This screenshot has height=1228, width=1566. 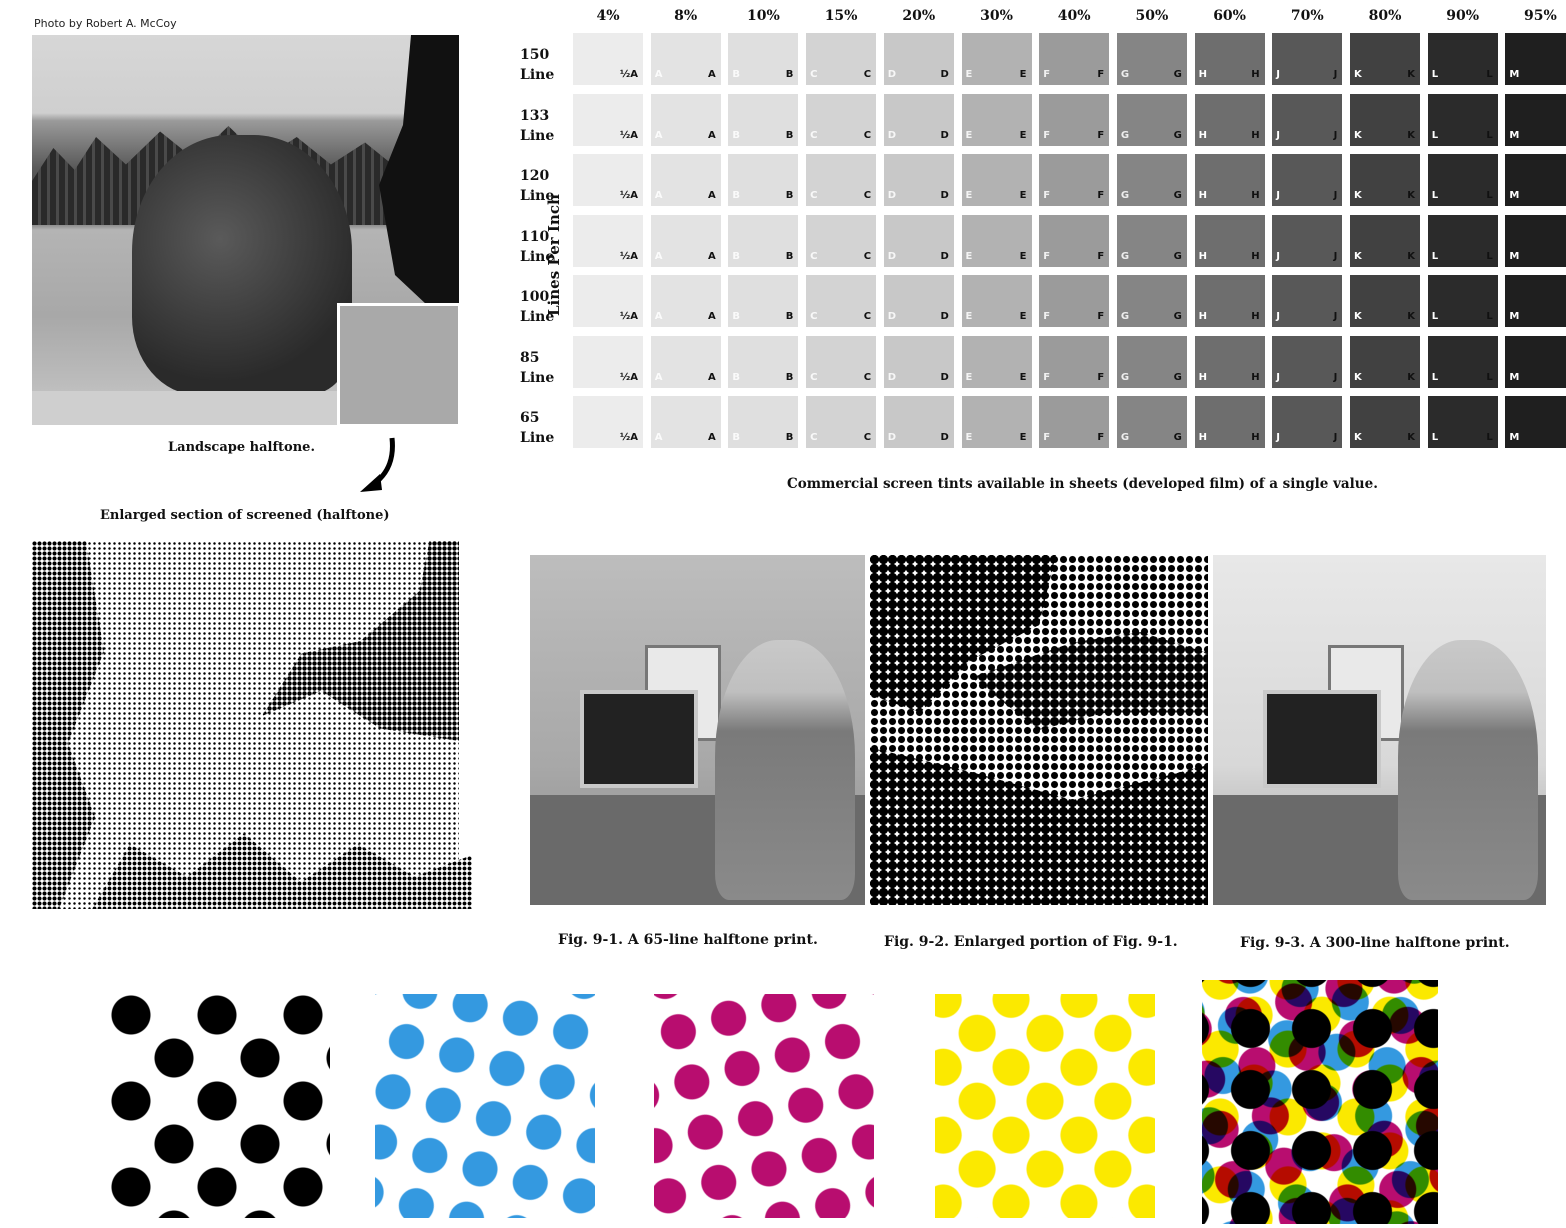 I want to click on enlarged-area-outline, so click(x=398, y=364).